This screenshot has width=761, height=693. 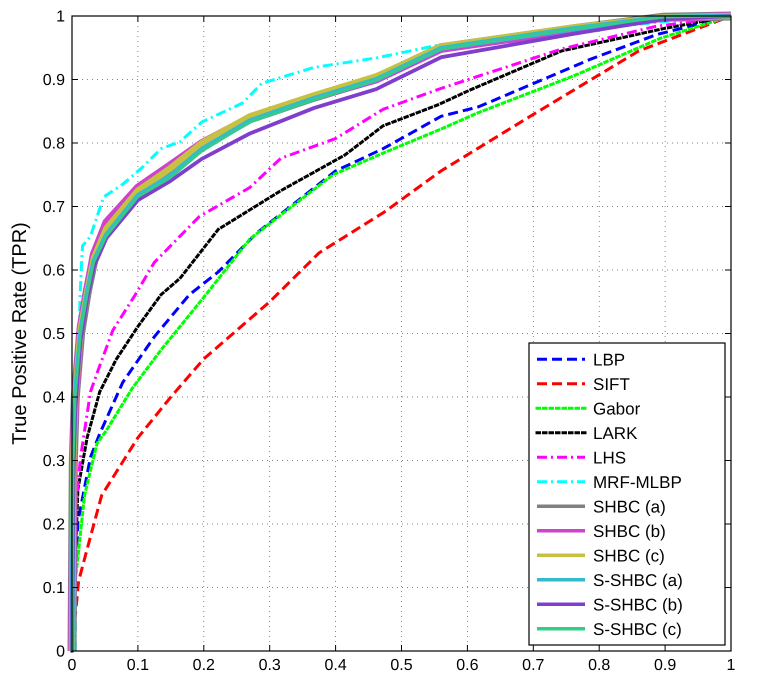 I want to click on x-tick-label: 0.8, so click(x=599, y=665).